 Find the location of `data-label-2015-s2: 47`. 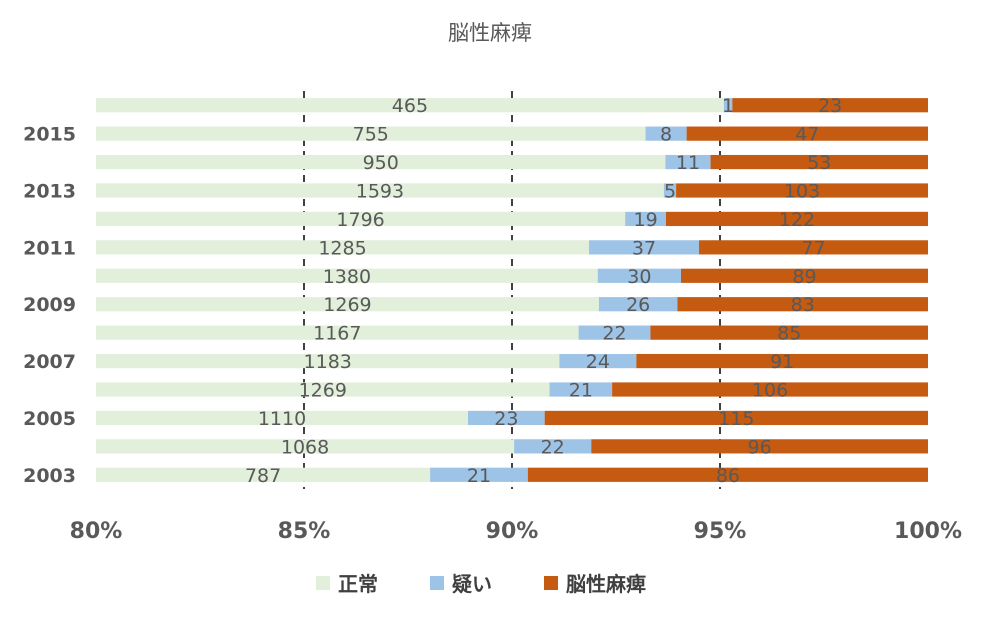

data-label-2015-s2: 47 is located at coordinates (807, 135).